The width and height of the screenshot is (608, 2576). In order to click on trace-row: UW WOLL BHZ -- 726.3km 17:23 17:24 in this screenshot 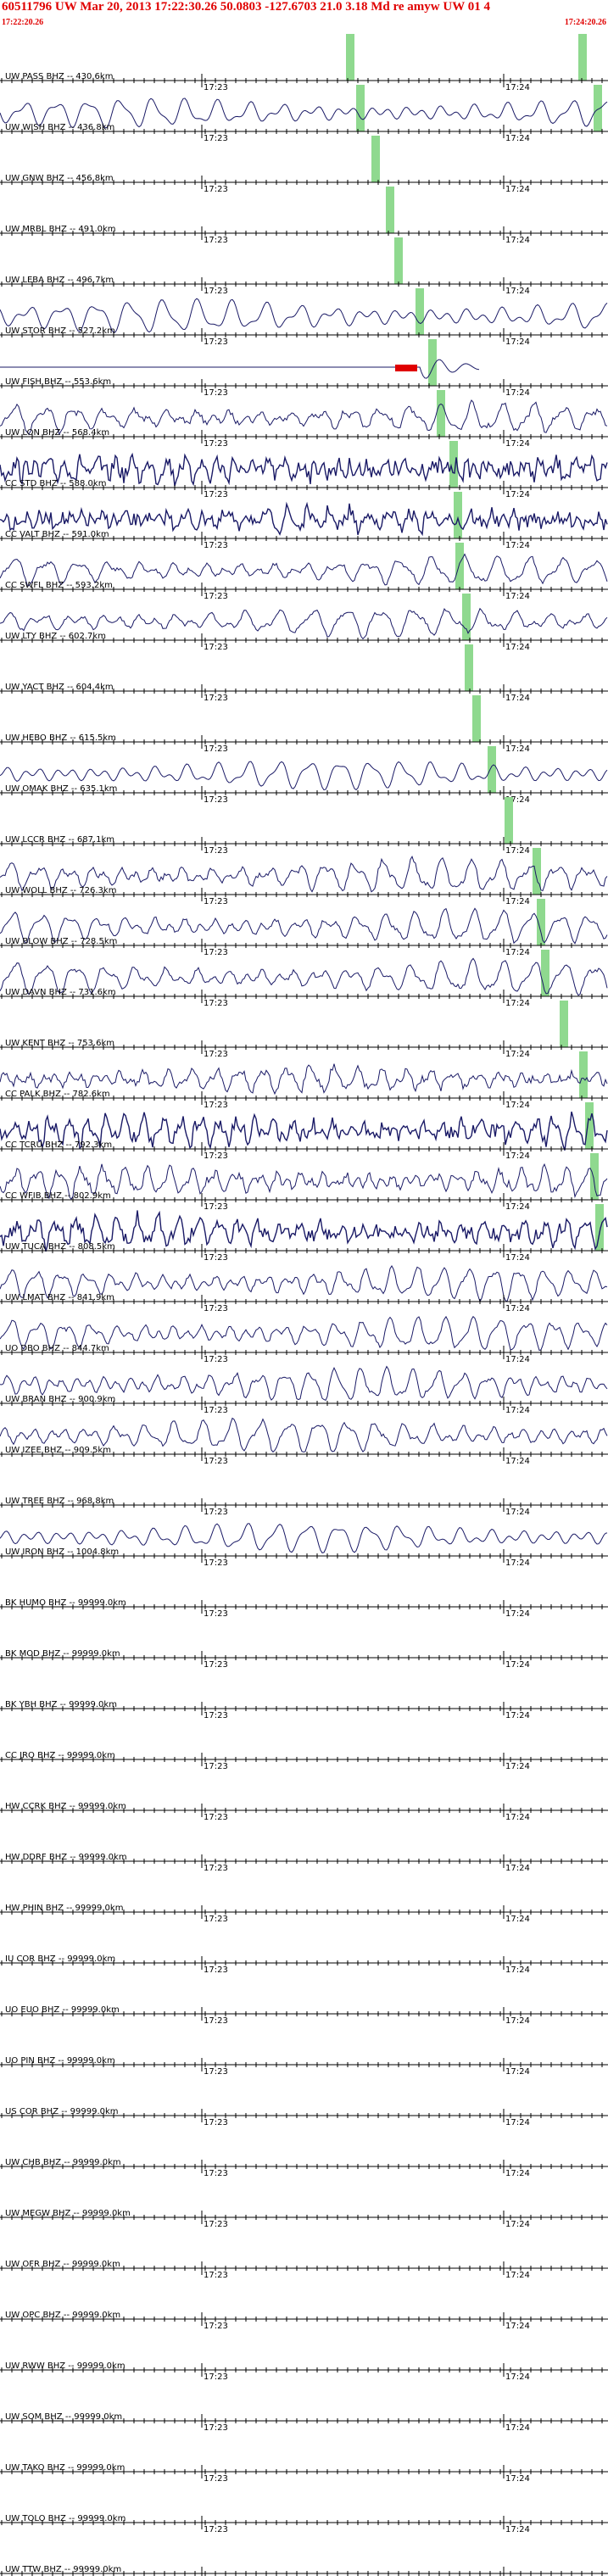, I will do `click(304, 877)`.